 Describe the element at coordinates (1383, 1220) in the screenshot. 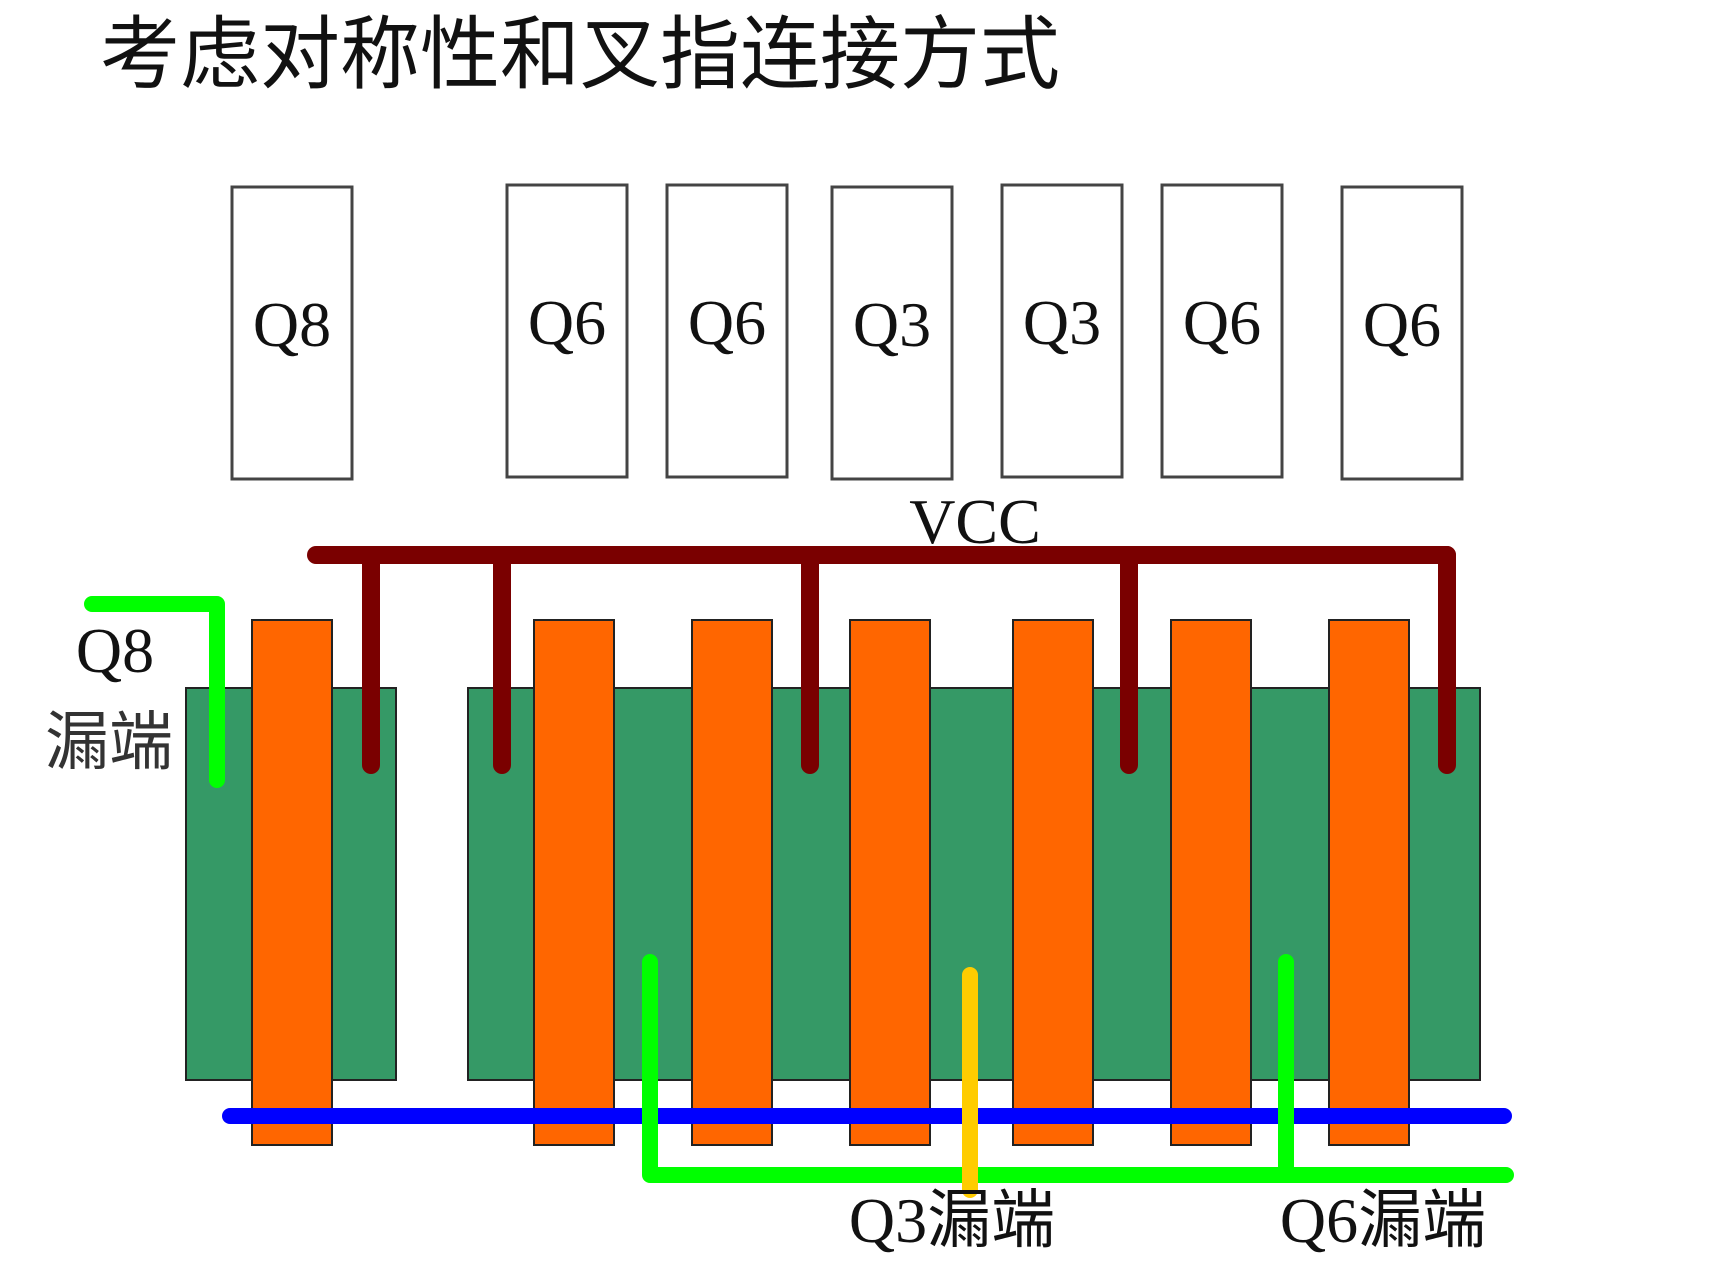

I see `q6-drain-label: Q6漏端` at that location.